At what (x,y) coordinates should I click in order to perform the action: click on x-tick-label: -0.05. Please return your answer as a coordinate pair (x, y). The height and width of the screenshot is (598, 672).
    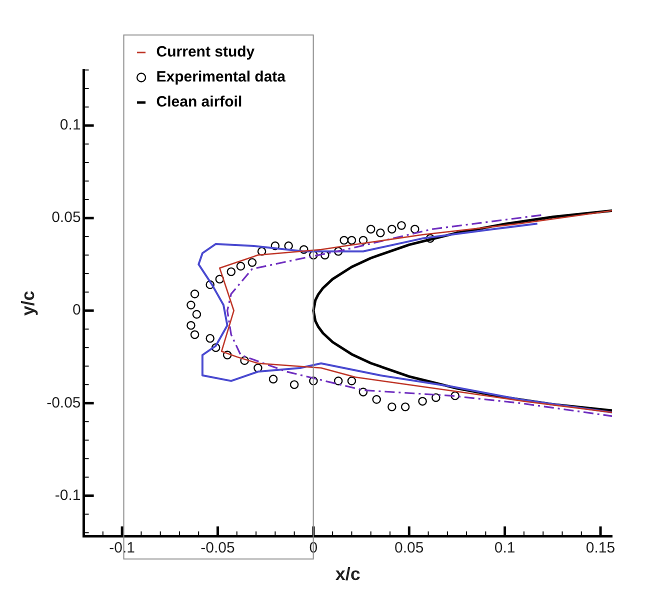
    Looking at the image, I should click on (217, 548).